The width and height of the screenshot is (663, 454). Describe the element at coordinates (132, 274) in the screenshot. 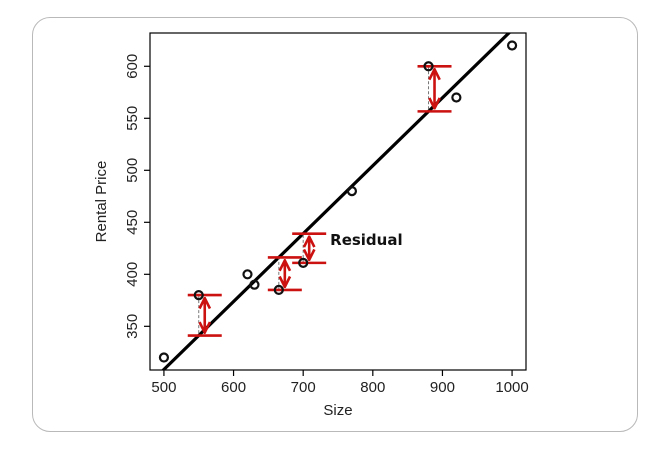

I see `y-tick-label: 400` at that location.